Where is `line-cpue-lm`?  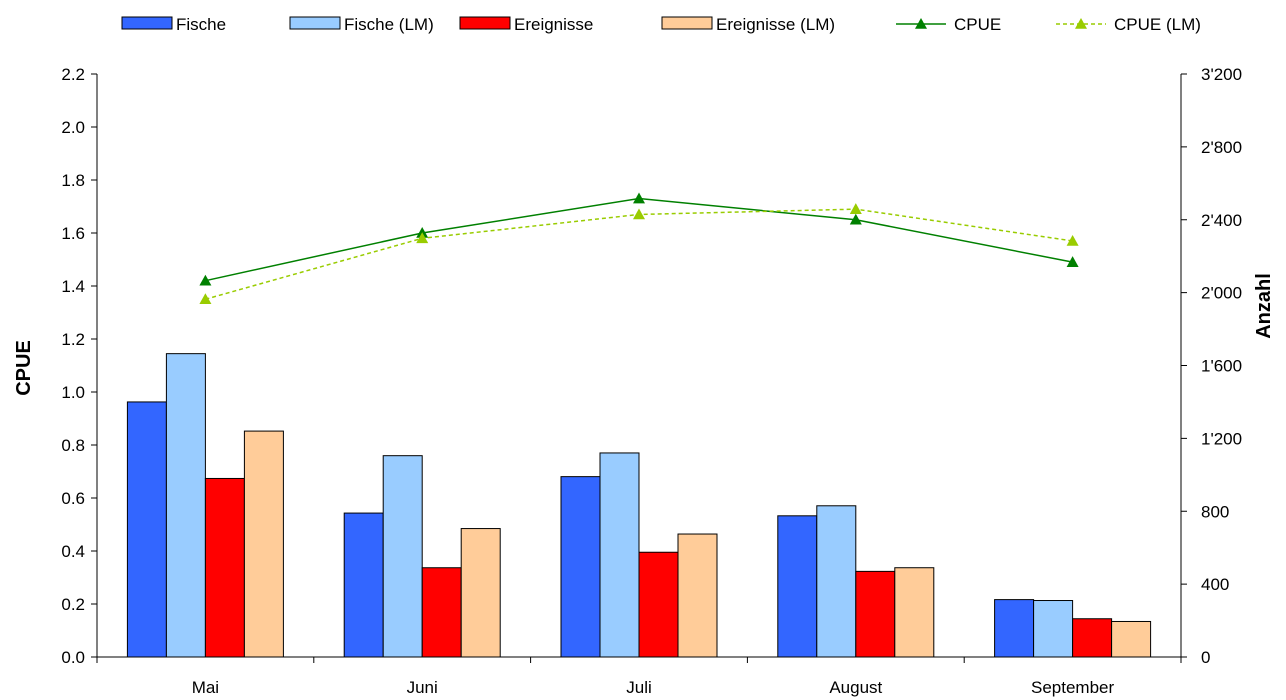
line-cpue-lm is located at coordinates (639, 254).